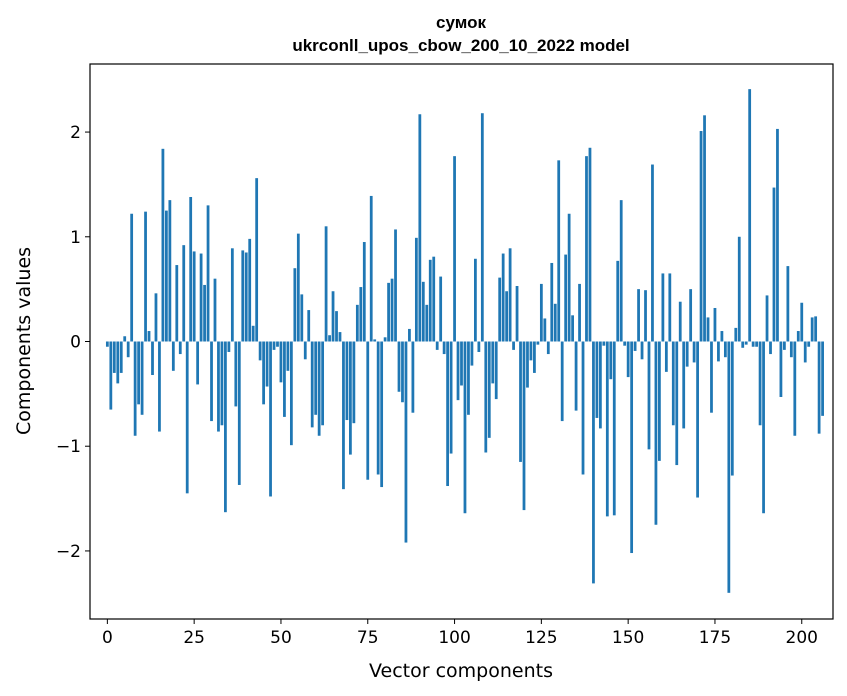 This screenshot has height=696, width=847. I want to click on chart-title-line-2: ukrconll_upos_cbow_200_10_2022 model, so click(460, 45).